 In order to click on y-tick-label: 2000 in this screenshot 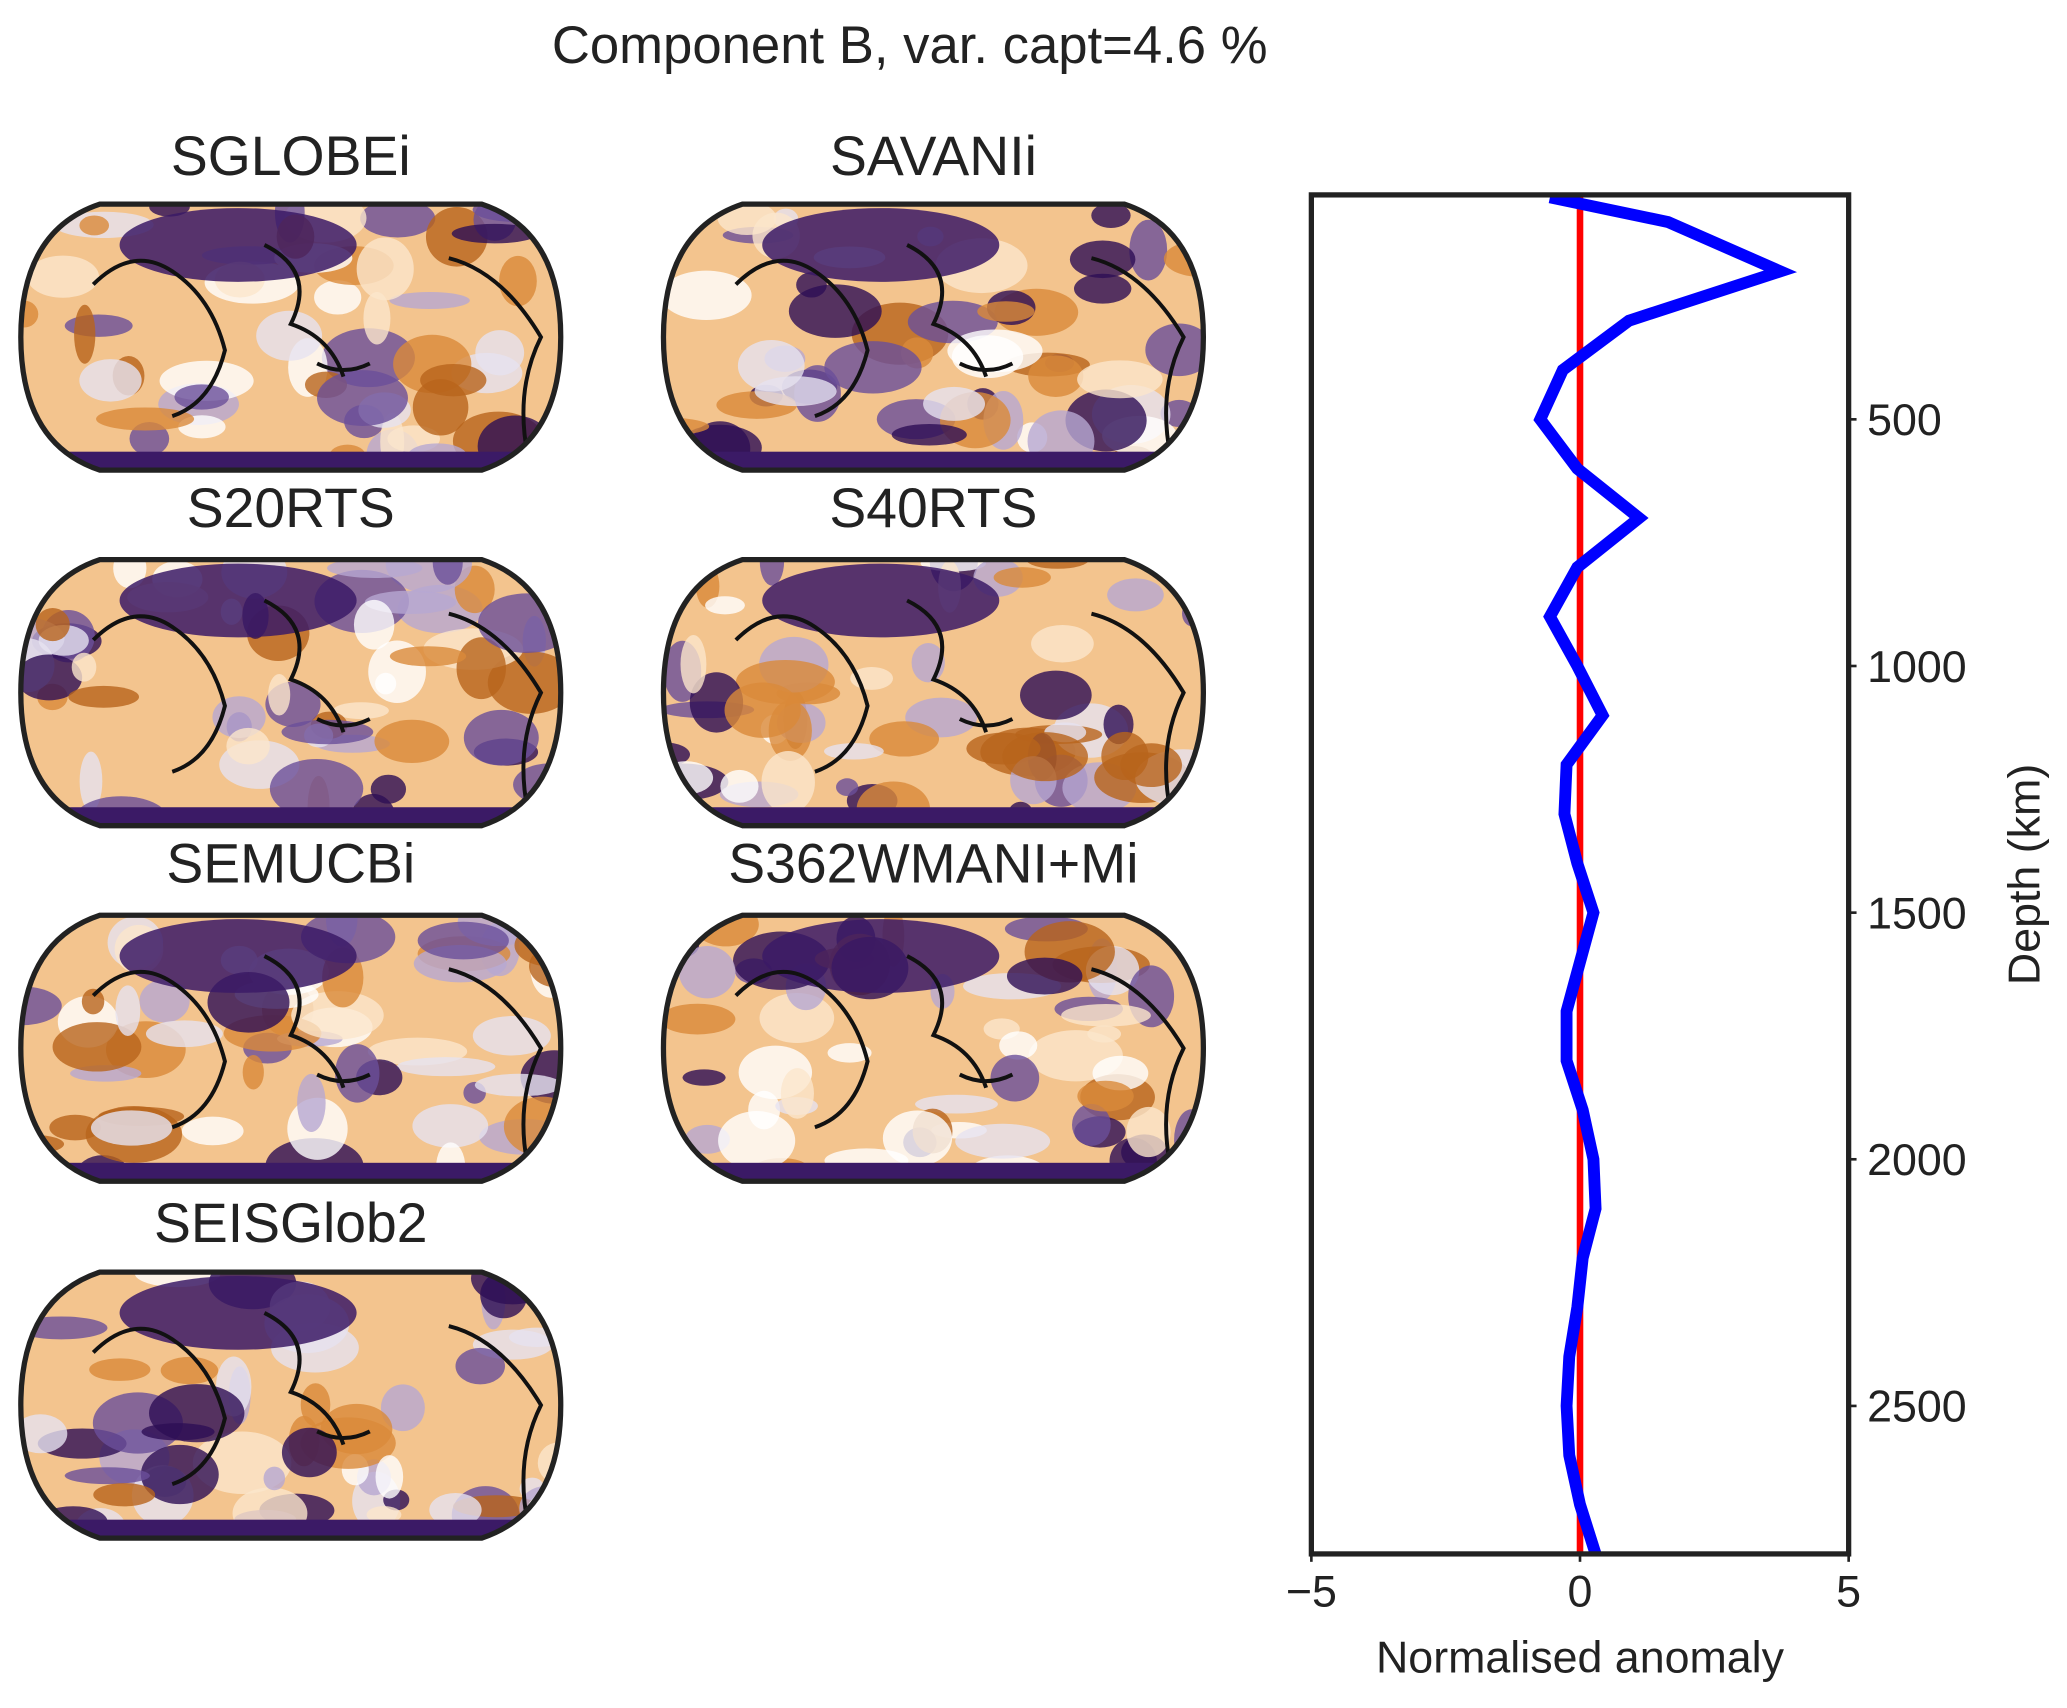, I will do `click(1917, 1160)`.